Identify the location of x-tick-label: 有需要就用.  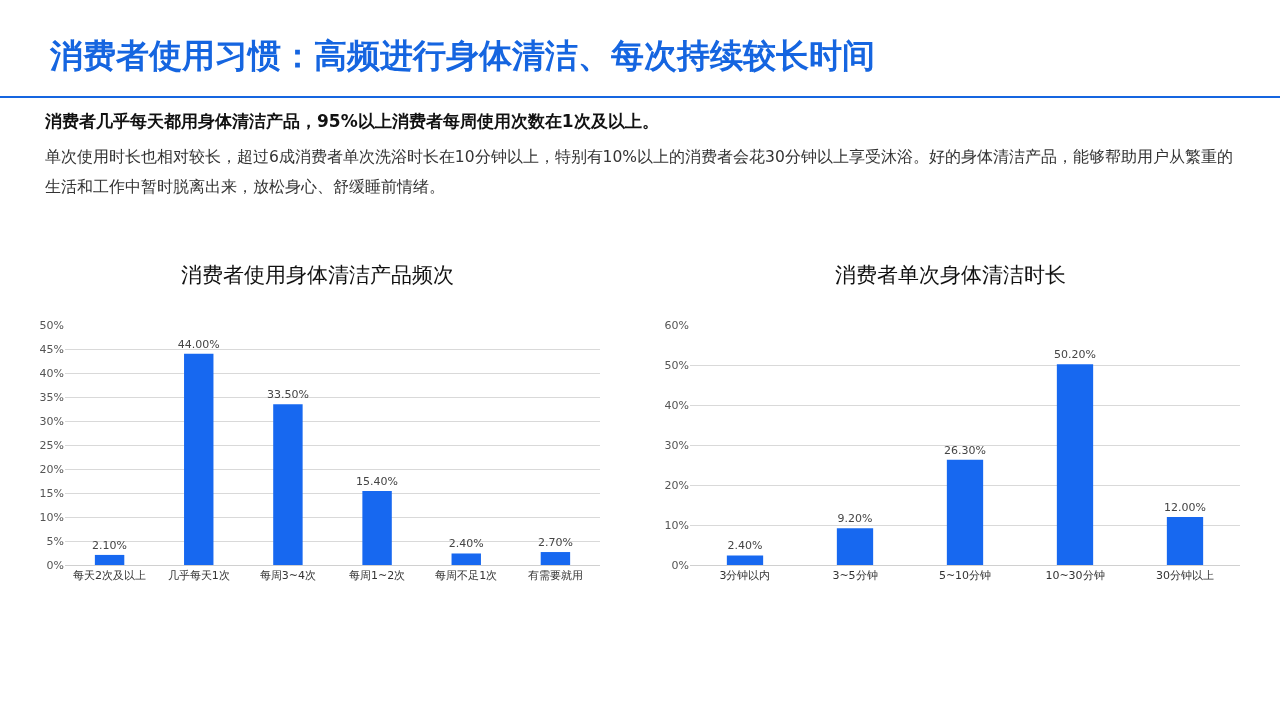
(555, 576).